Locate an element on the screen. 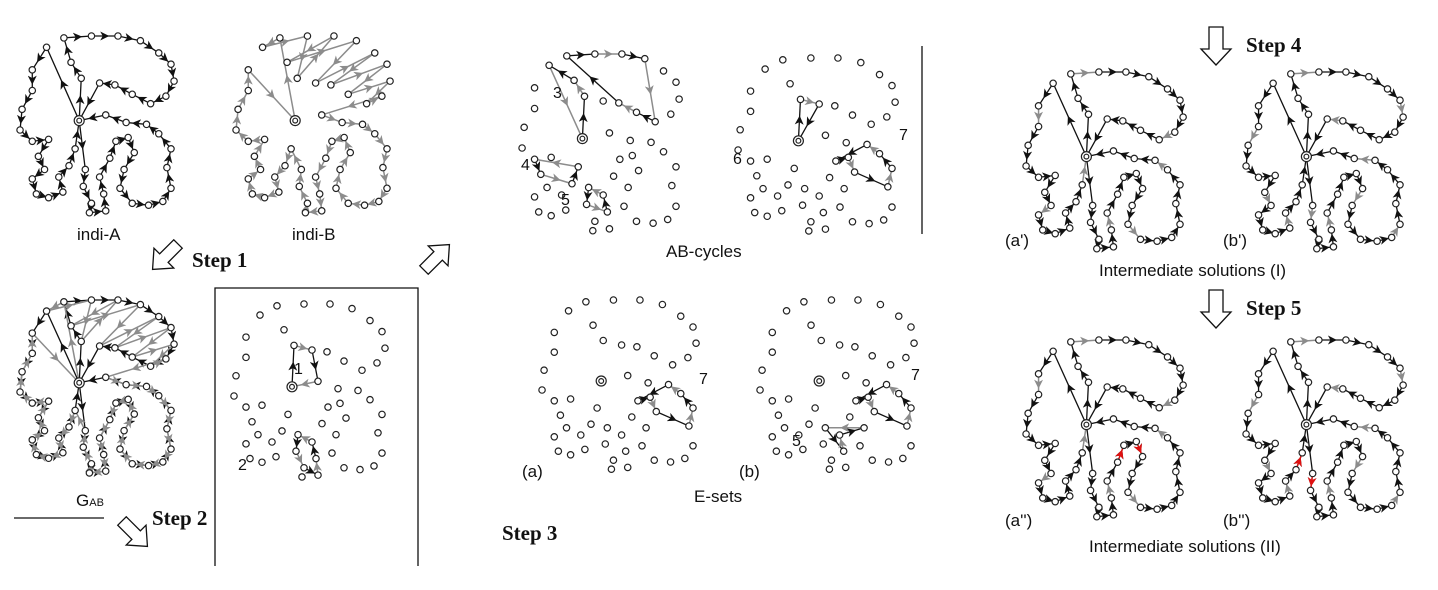 Image resolution: width=1438 pixels, height=590 pixels. cycle-number-5: 5 is located at coordinates (565, 200).